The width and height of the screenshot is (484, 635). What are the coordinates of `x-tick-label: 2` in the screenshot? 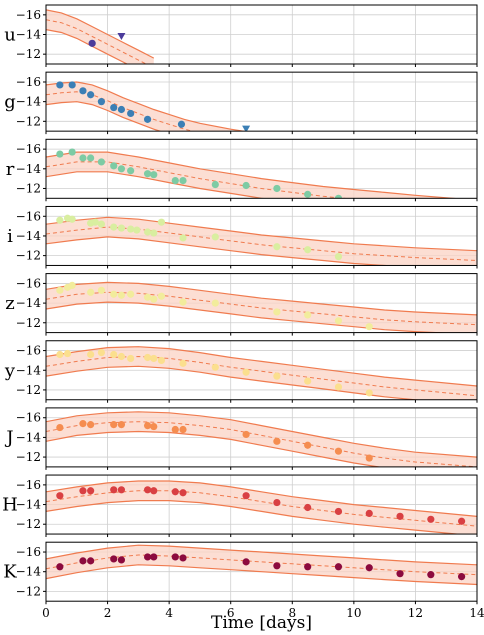 It's located at (108, 613).